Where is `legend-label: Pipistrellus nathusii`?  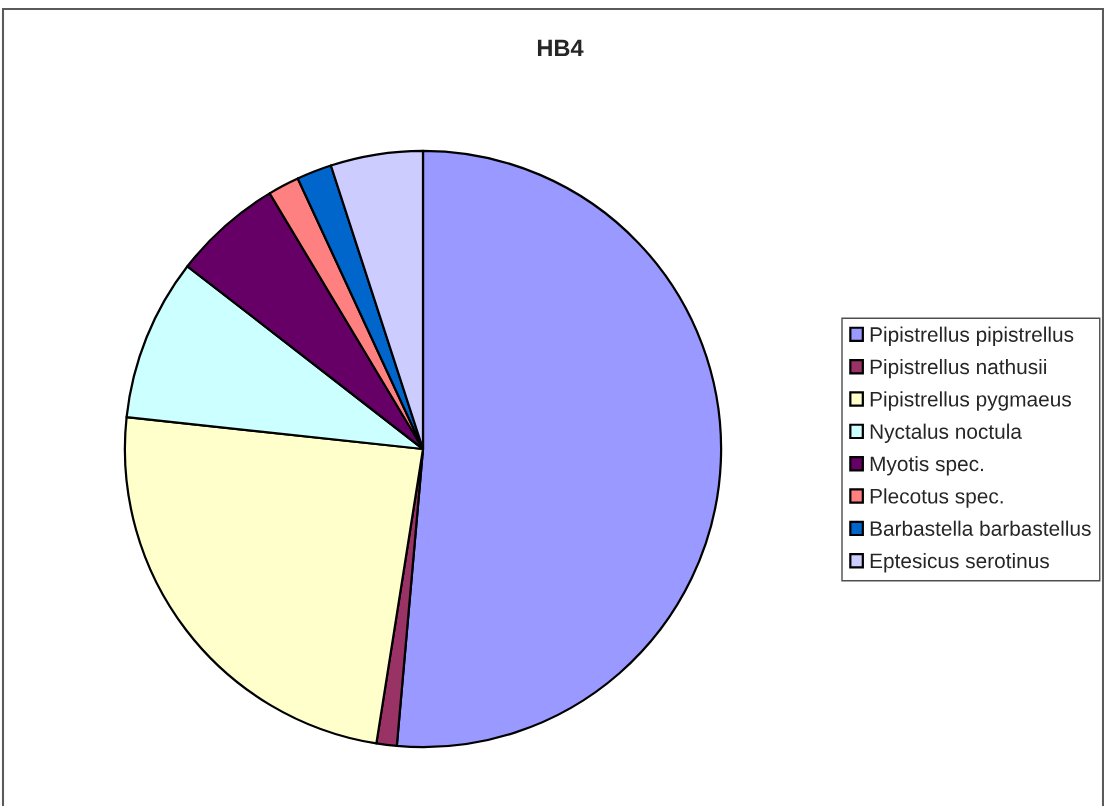
legend-label: Pipistrellus nathusii is located at coordinates (958, 368).